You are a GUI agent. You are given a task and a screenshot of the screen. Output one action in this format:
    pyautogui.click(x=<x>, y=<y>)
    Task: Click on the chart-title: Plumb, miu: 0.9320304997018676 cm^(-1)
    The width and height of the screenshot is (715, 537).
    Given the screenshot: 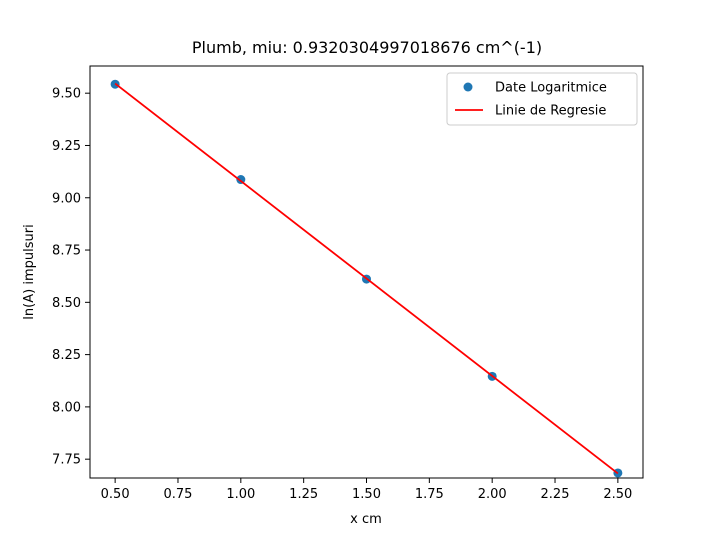 What is the action you would take?
    pyautogui.click(x=367, y=47)
    